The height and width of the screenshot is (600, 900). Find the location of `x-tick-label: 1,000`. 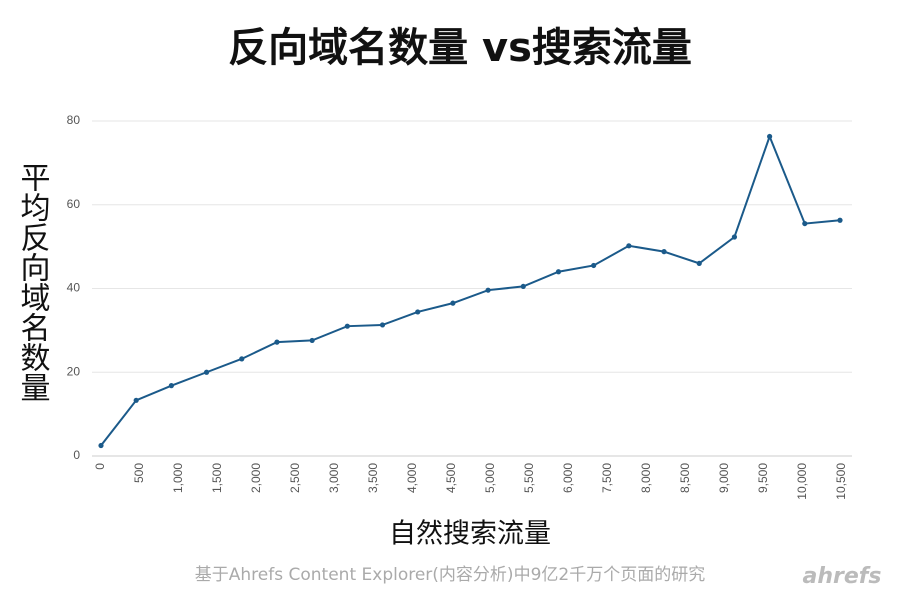

x-tick-label: 1,000 is located at coordinates (178, 478).